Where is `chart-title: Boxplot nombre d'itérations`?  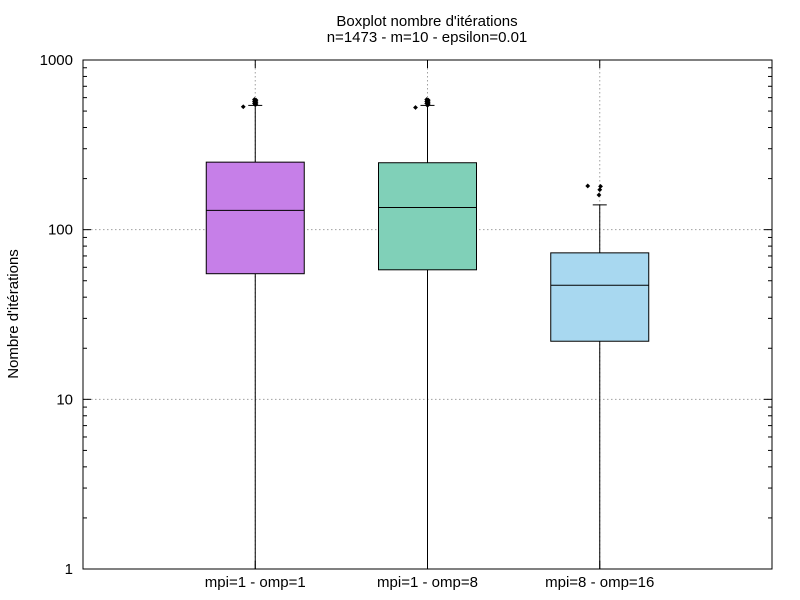 chart-title: Boxplot nombre d'itérations is located at coordinates (426, 21).